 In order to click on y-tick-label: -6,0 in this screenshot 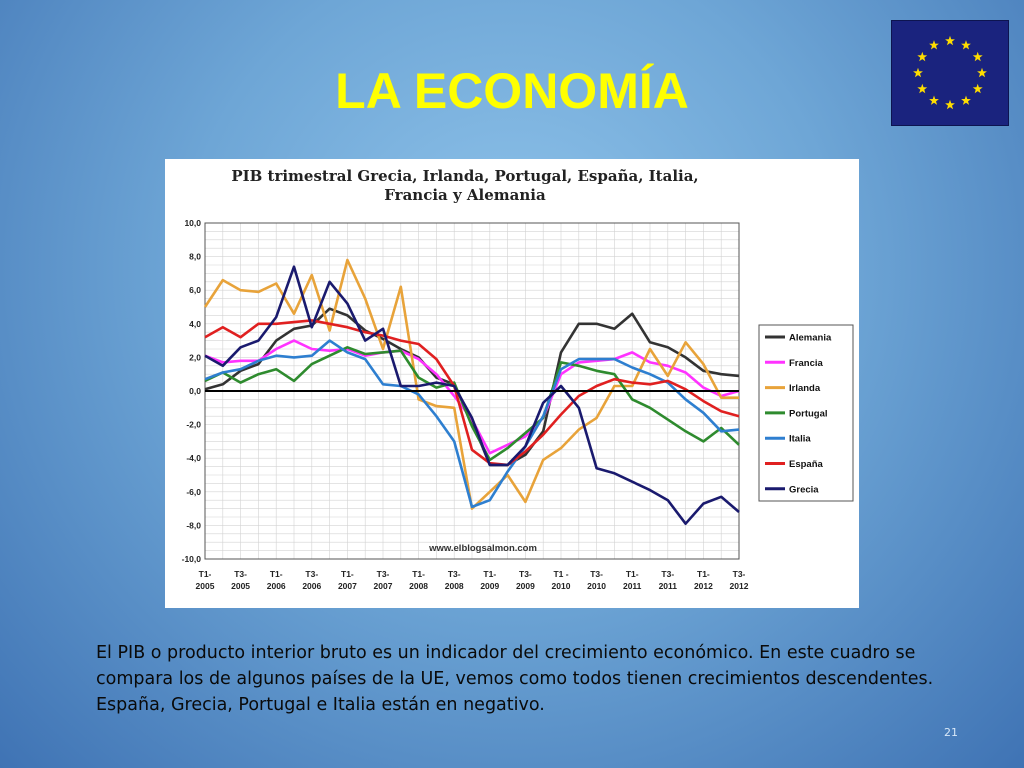, I will do `click(193, 492)`.